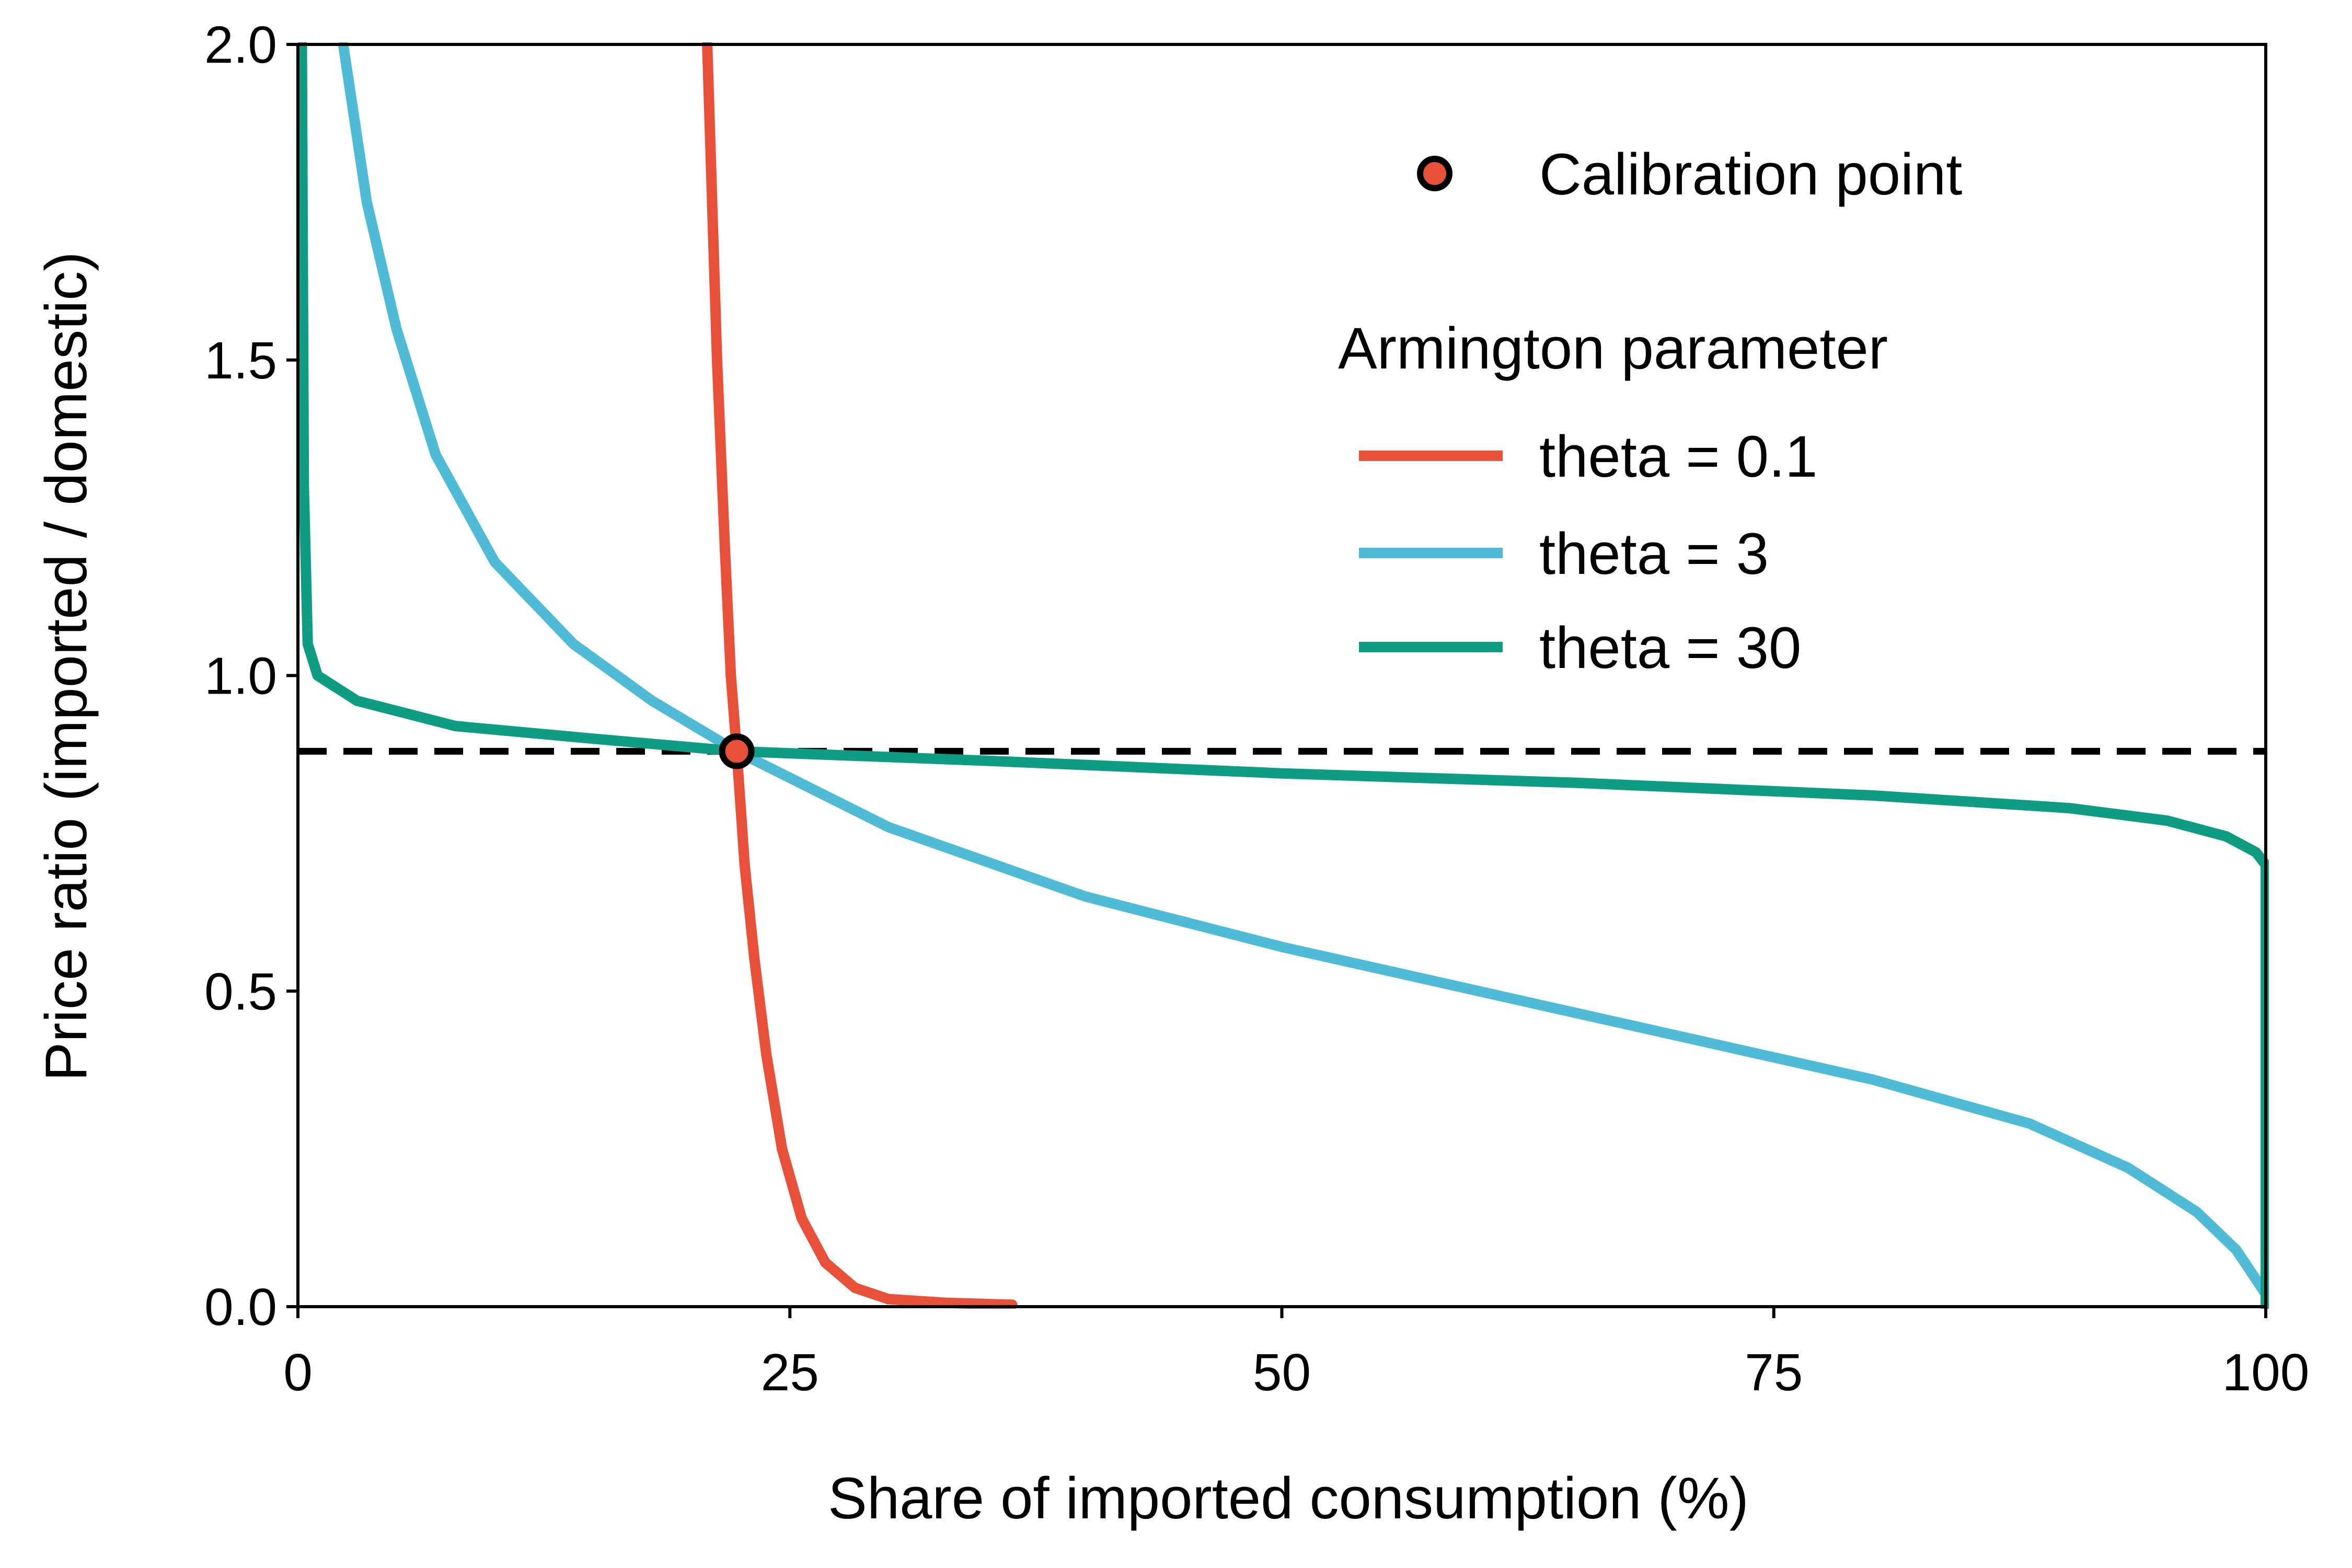  I want to click on y-tick-label: 0.5, so click(240, 991).